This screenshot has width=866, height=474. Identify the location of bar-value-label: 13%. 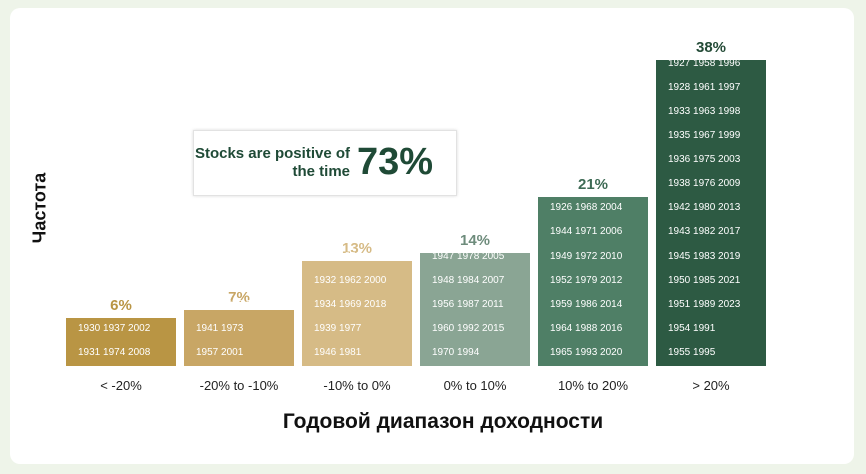
(357, 249).